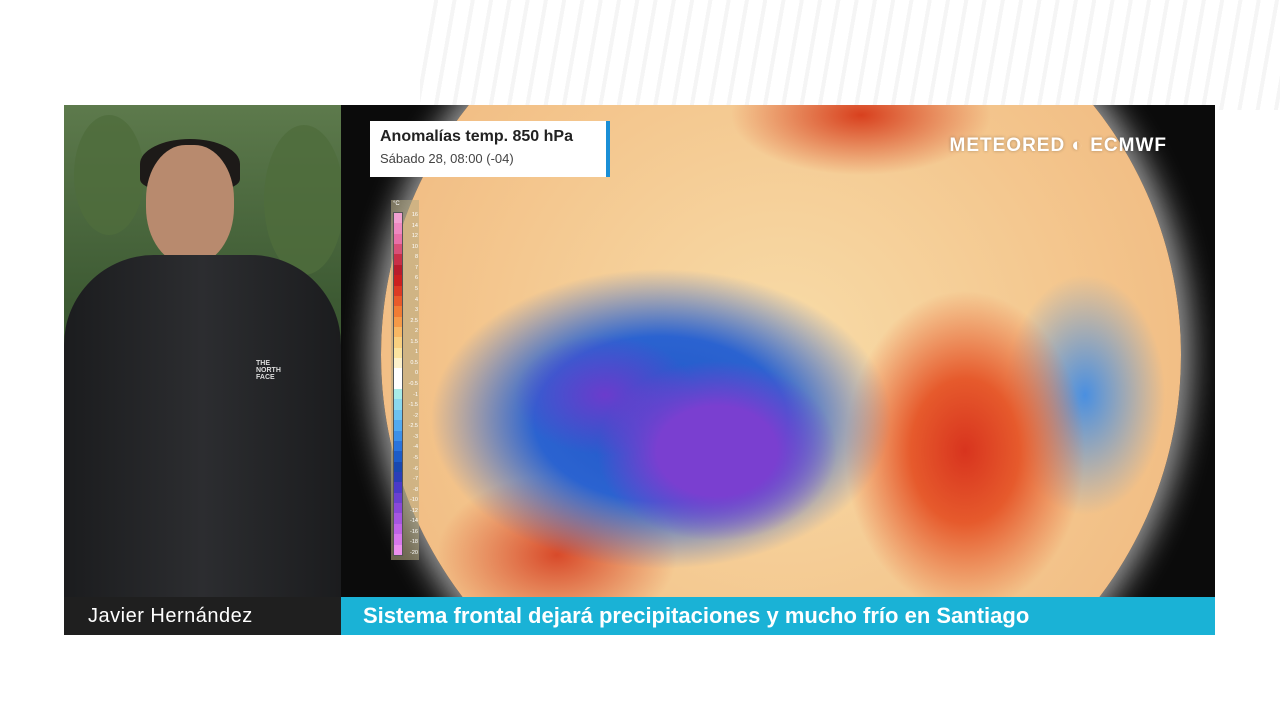 The width and height of the screenshot is (1280, 720). Describe the element at coordinates (414, 521) in the screenshot. I see `legend-label: -14` at that location.